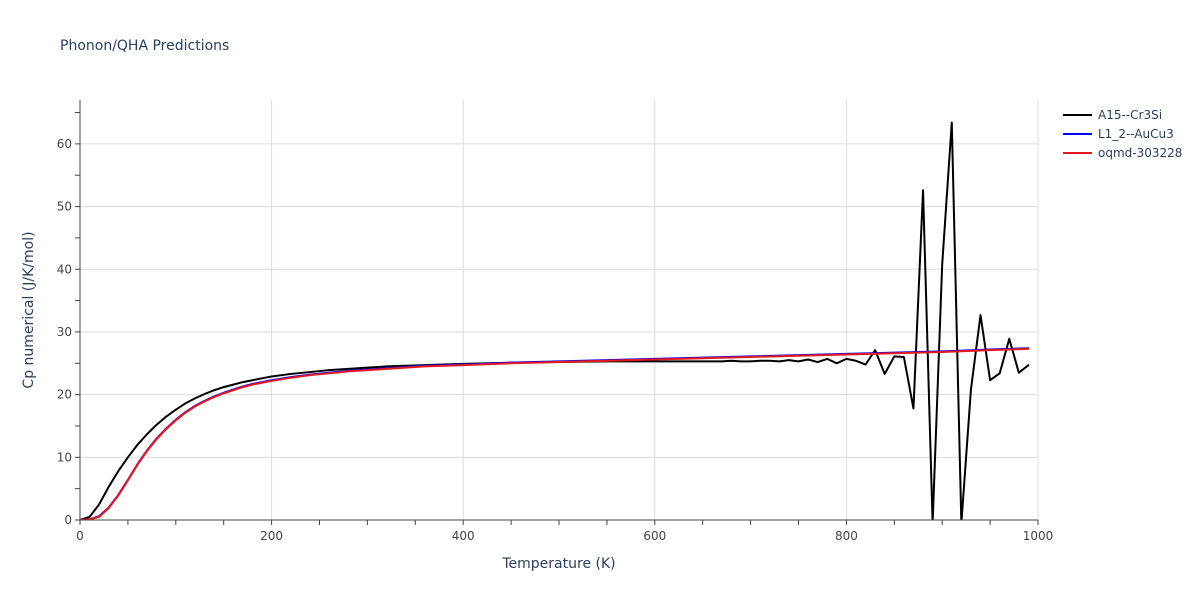  I want to click on legend-item: A15--Cr3Si, so click(1112, 115).